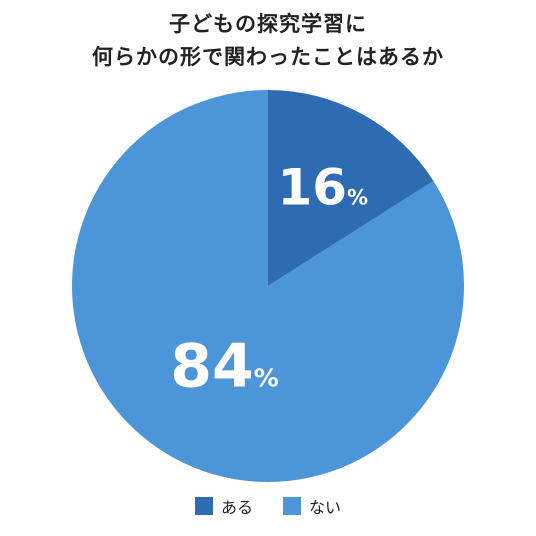 The width and height of the screenshot is (536, 536). I want to click on legend-swatch-nai, so click(292, 506).